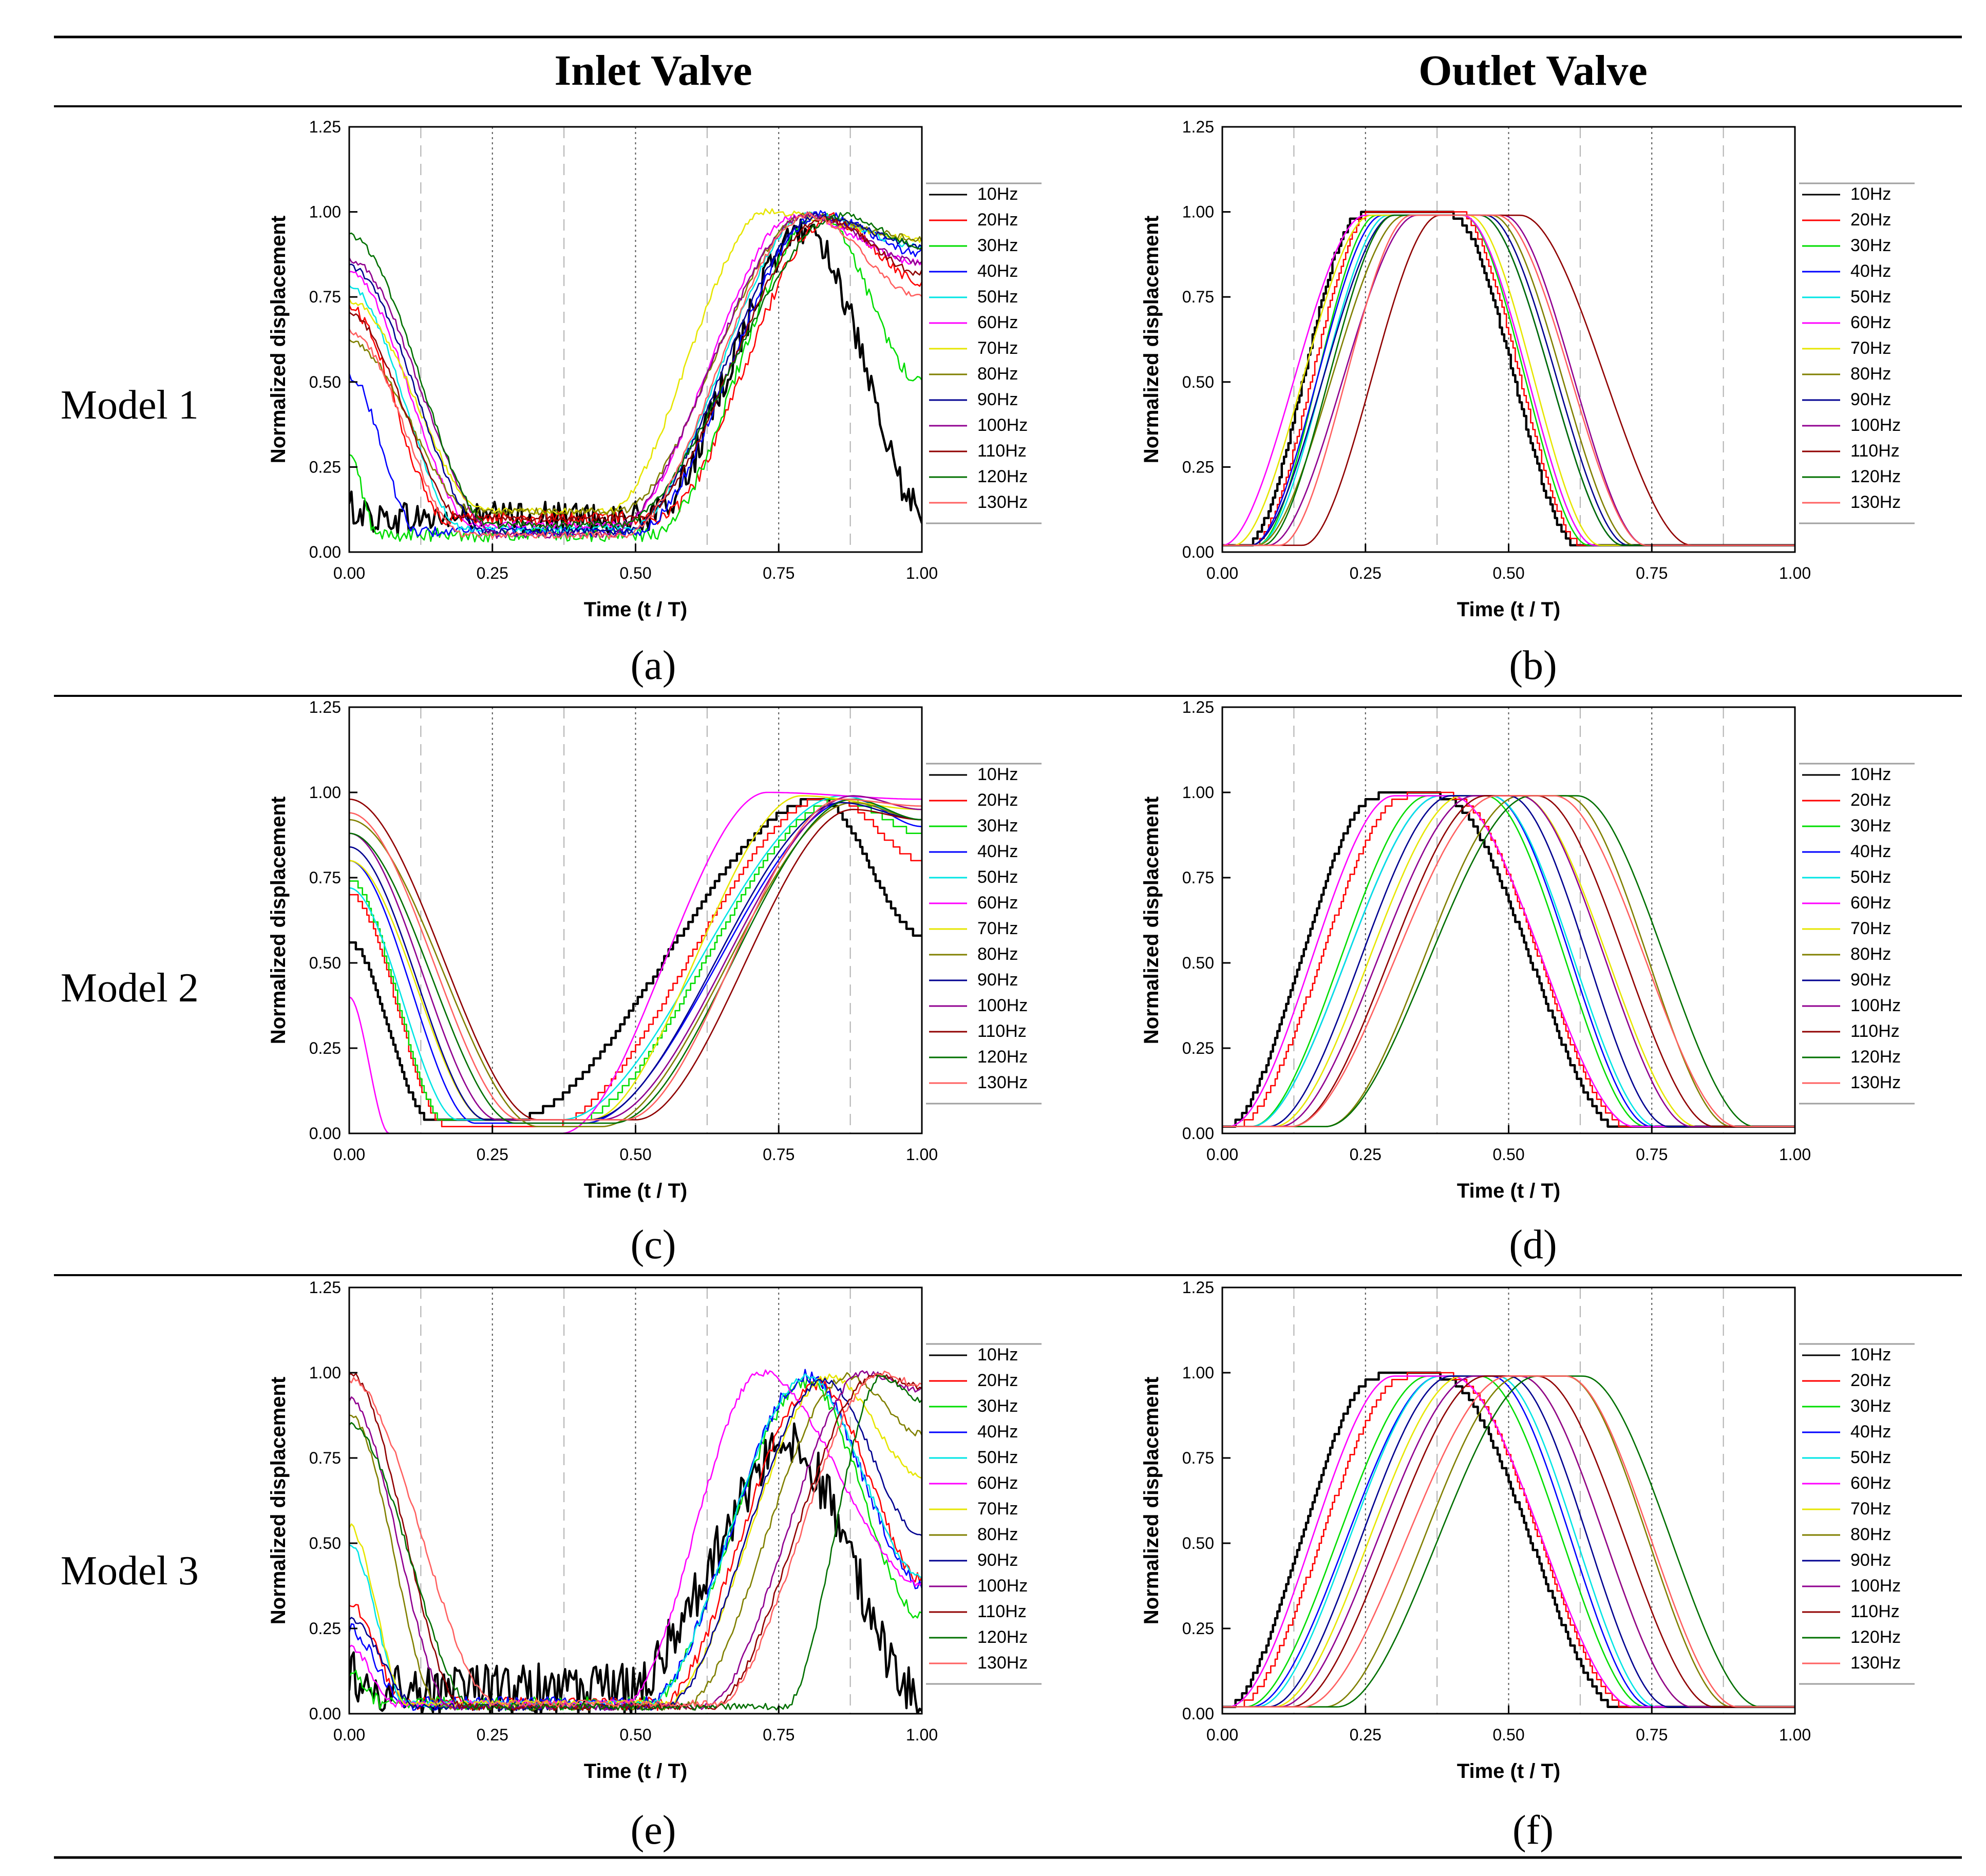  I want to click on series-line-90Hz, so click(636, 374).